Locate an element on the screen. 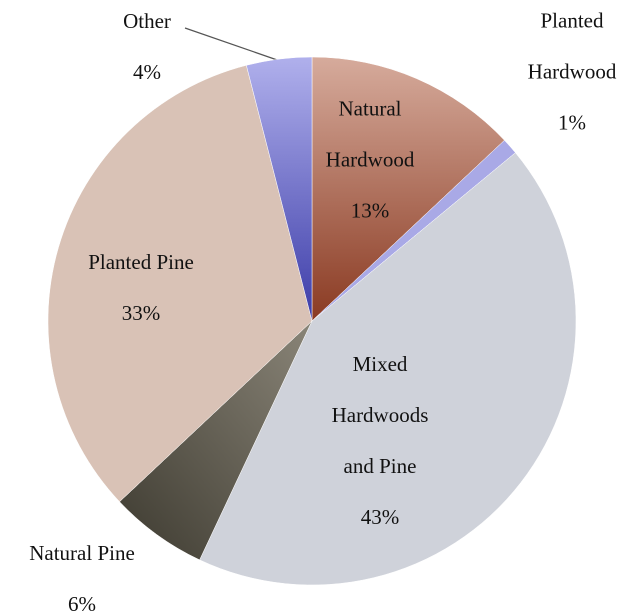 The height and width of the screenshot is (616, 632). slice-label: Mixed Hardwoods and Pine 43% is located at coordinates (380, 441).